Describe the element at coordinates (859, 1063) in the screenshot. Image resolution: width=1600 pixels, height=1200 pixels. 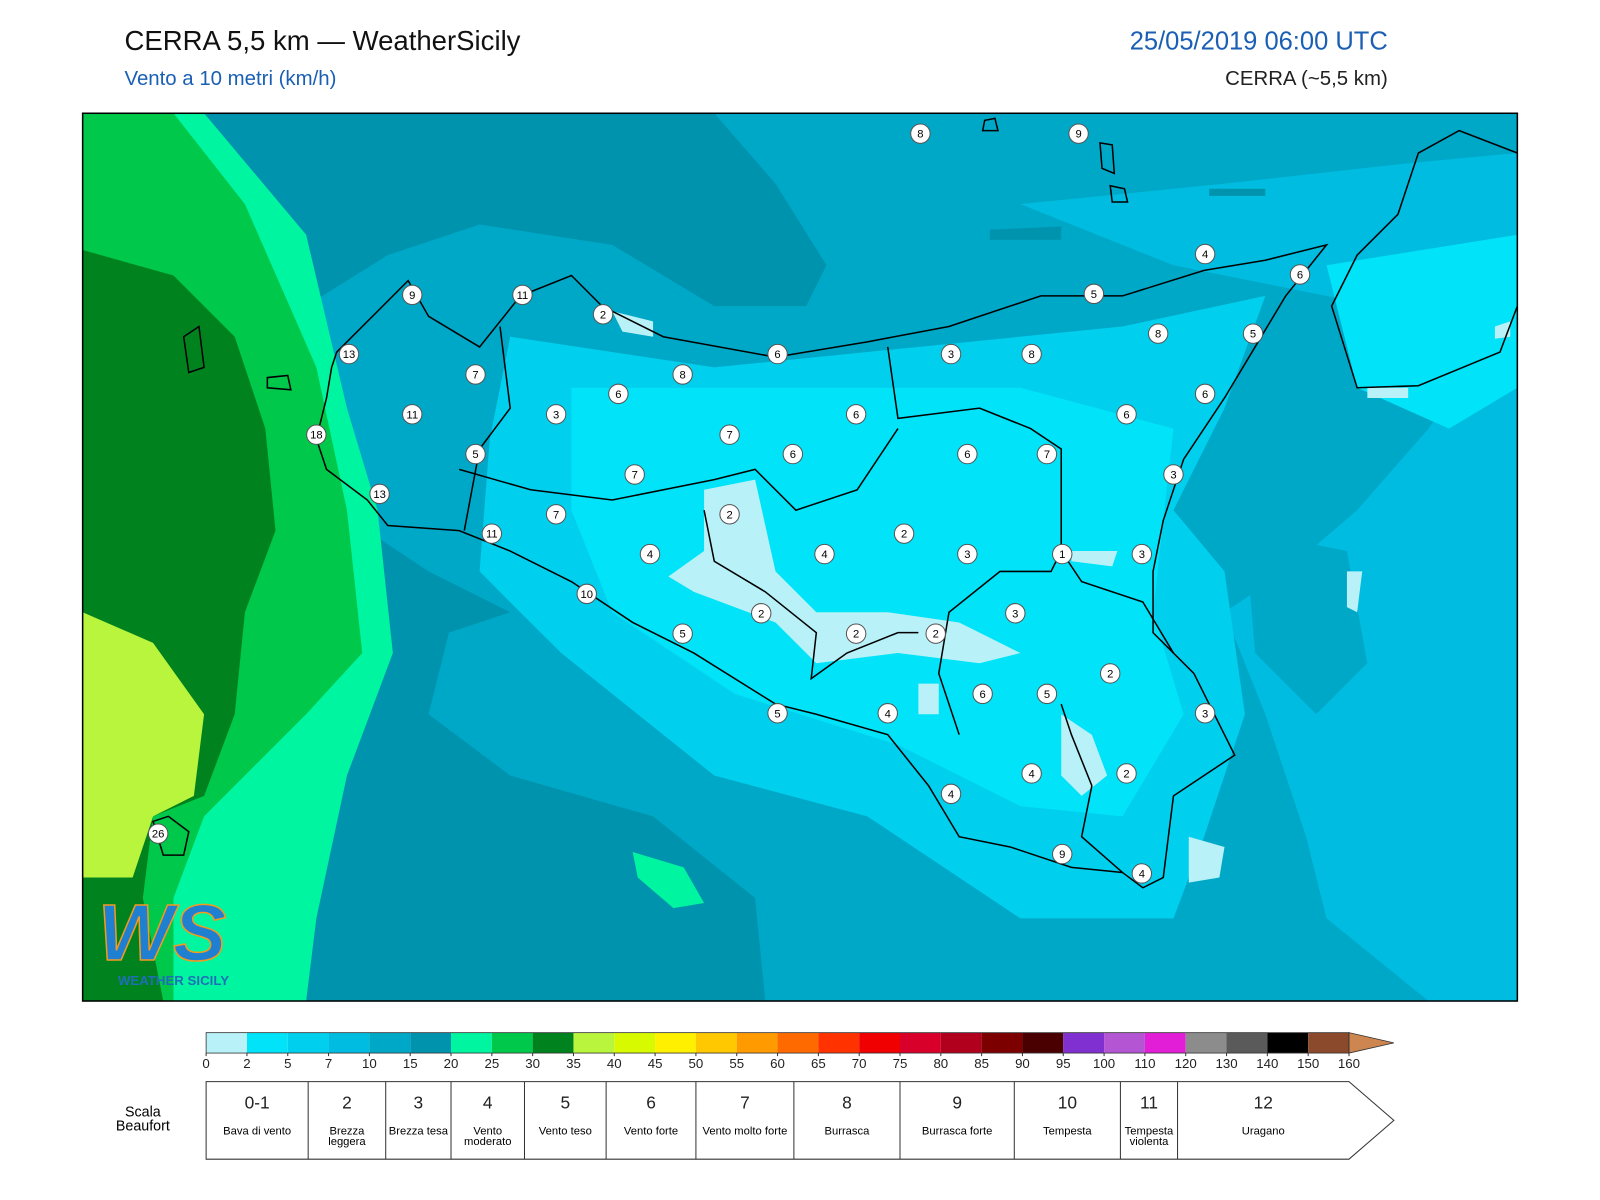
I see `colorbar-tick-label: 70` at that location.